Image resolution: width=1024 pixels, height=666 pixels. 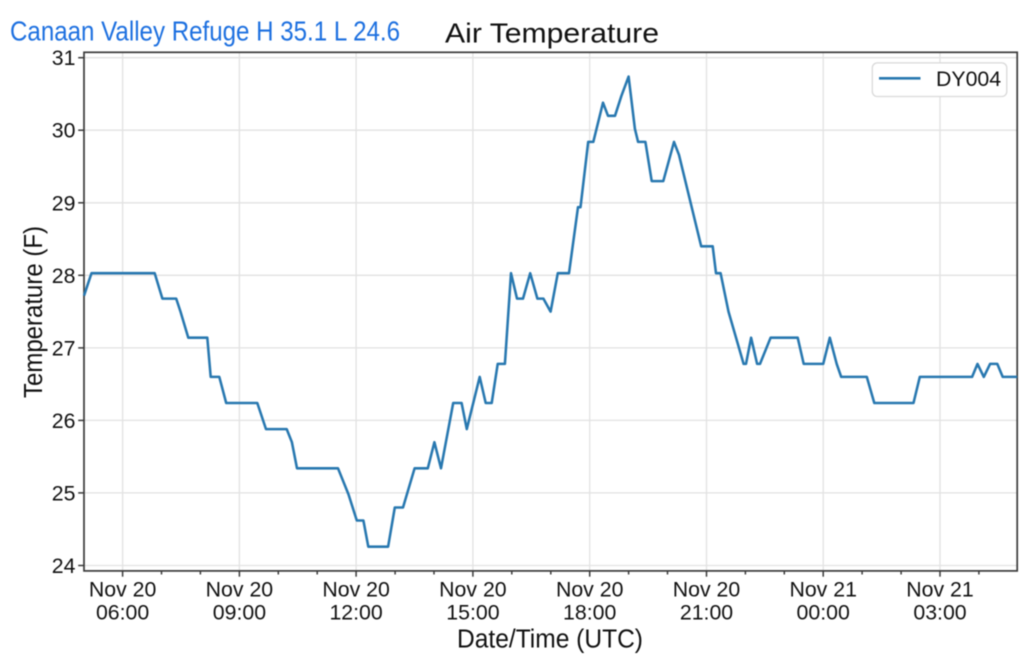 What do you see at coordinates (64, 58) in the screenshot?
I see `svg-text: 31` at bounding box center [64, 58].